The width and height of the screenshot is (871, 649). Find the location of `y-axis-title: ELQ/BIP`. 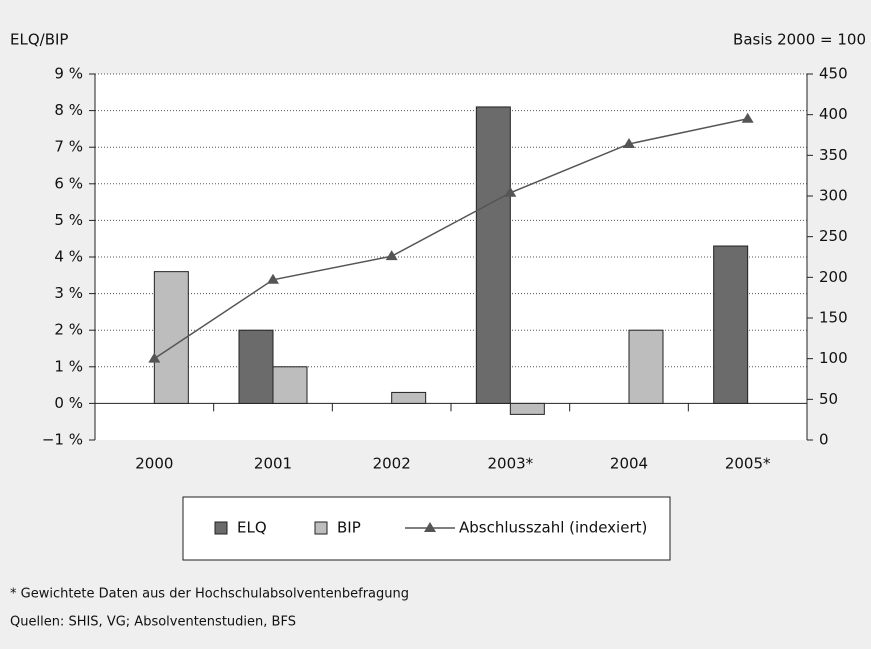

y-axis-title: ELQ/BIP is located at coordinates (39, 40).